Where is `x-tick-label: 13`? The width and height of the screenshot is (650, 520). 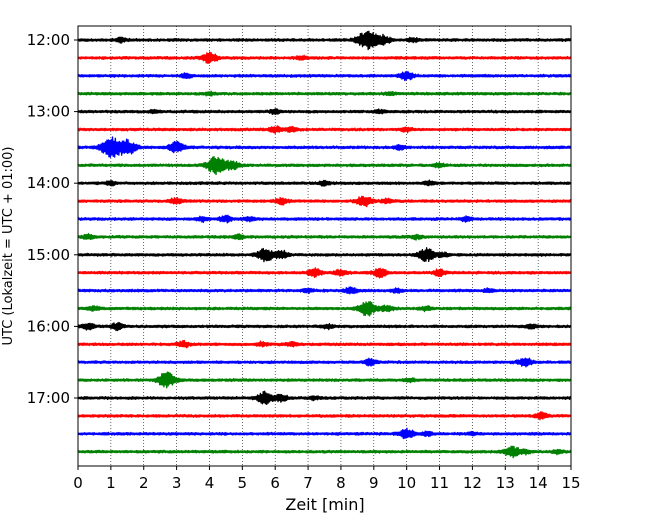 x-tick-label: 13 is located at coordinates (505, 483).